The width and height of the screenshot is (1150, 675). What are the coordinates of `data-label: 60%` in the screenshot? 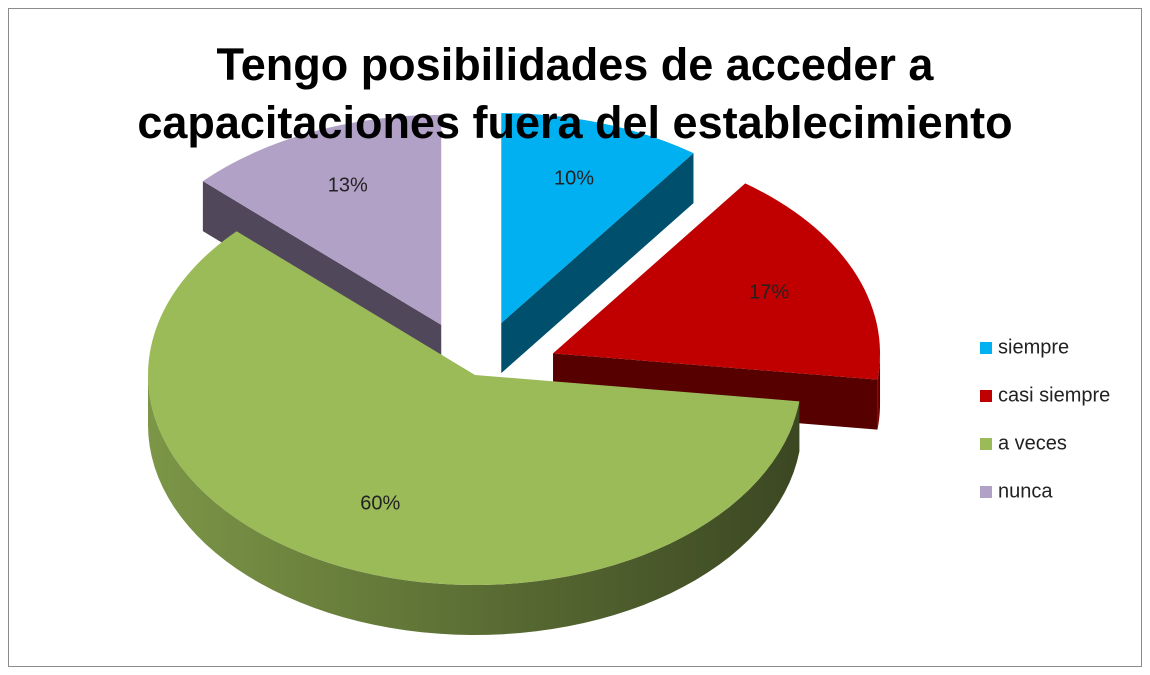 It's located at (380, 503).